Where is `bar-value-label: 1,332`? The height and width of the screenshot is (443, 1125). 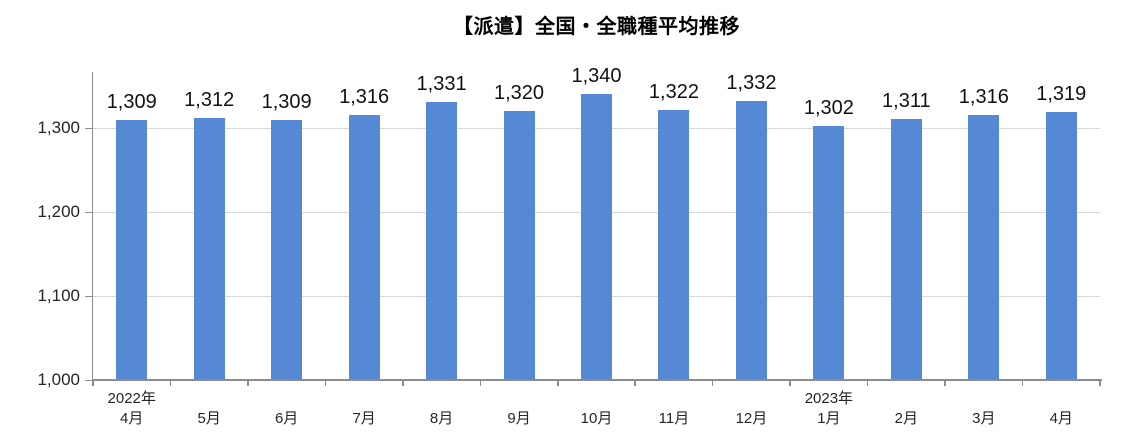 bar-value-label: 1,332 is located at coordinates (751, 83).